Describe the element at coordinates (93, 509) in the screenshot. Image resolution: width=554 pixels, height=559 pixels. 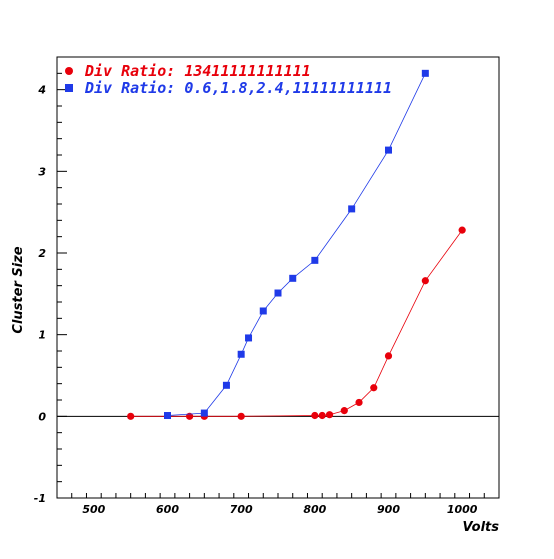
I see `x-tick-label: 500` at that location.